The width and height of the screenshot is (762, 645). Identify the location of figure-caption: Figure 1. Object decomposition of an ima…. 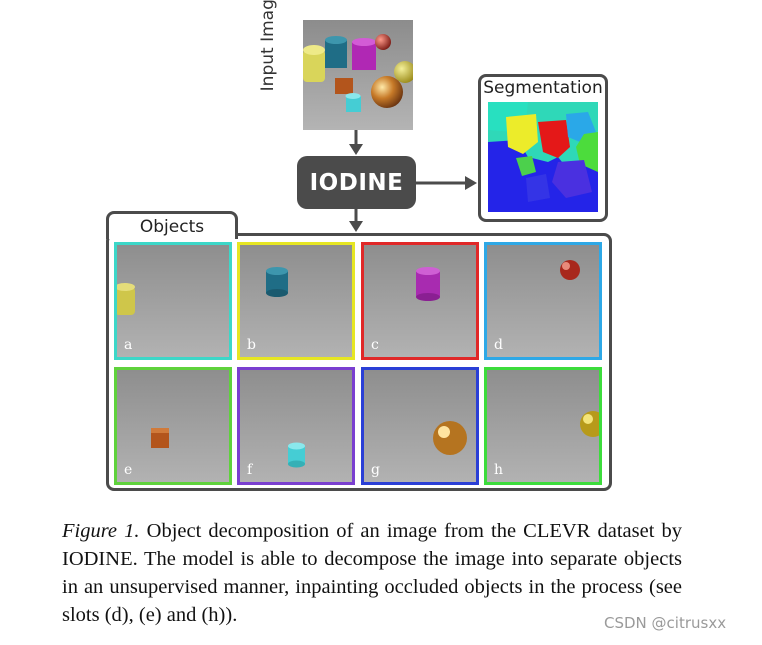
(372, 573).